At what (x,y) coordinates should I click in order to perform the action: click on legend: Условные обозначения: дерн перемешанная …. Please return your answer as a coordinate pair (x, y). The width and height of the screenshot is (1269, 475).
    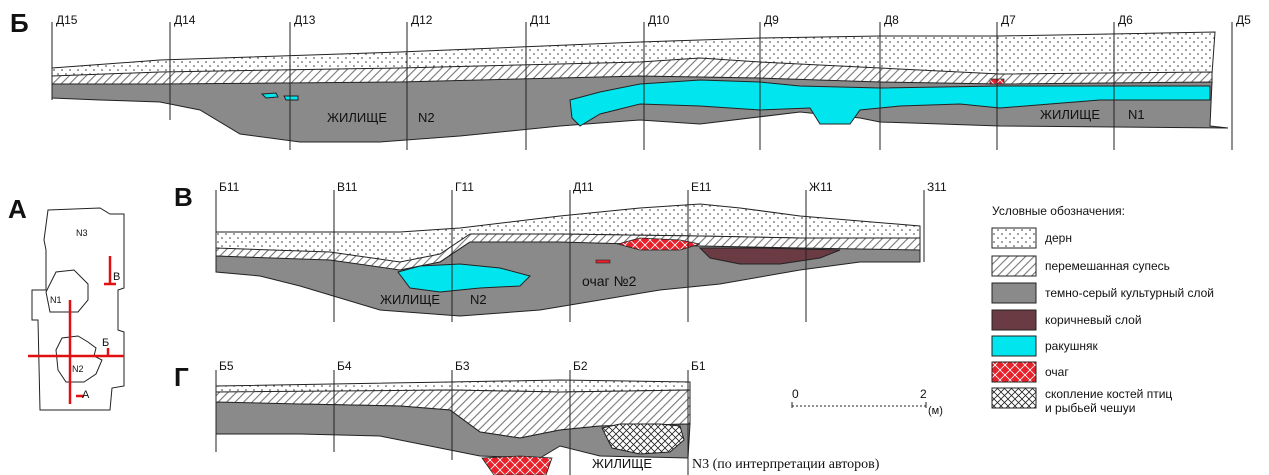
    Looking at the image, I should click on (1102, 309).